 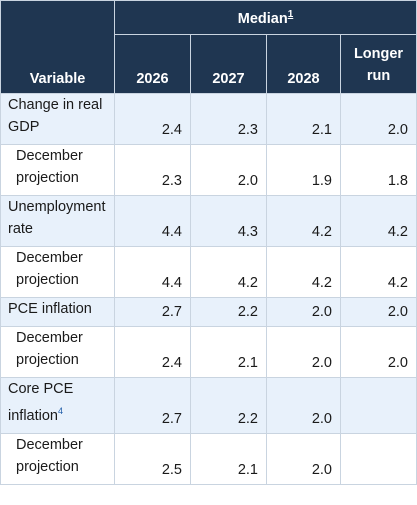 I want to click on row-label: PCE inflation, so click(x=57, y=312).